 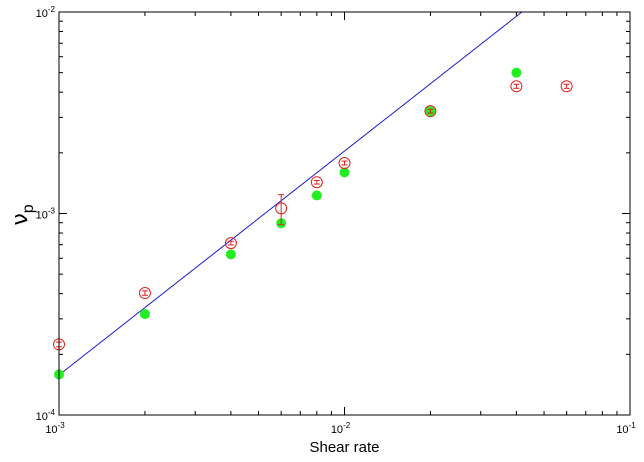 I want to click on x-tick-label: 10⁻¹, so click(x=626, y=428).